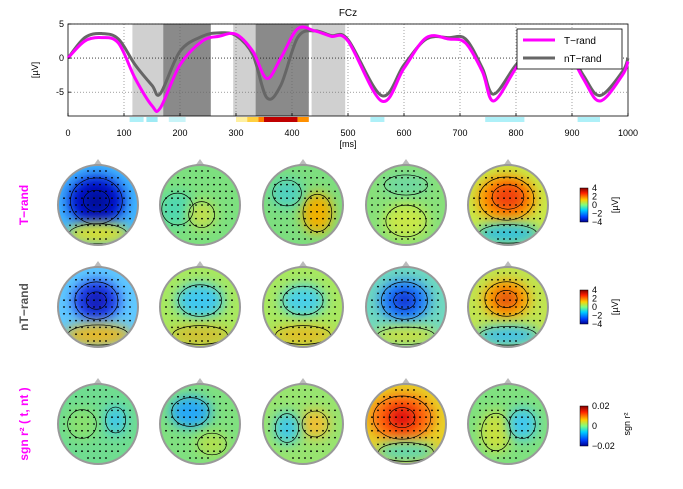 This screenshot has height=489, width=683. I want to click on map-blob, so click(506, 299).